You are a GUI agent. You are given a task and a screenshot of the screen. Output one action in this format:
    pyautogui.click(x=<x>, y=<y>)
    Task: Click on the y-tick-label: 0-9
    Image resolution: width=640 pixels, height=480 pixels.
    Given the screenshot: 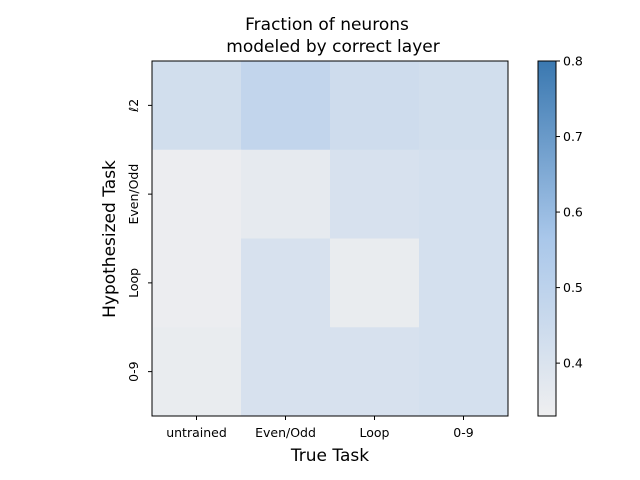 What is the action you would take?
    pyautogui.click(x=133, y=371)
    